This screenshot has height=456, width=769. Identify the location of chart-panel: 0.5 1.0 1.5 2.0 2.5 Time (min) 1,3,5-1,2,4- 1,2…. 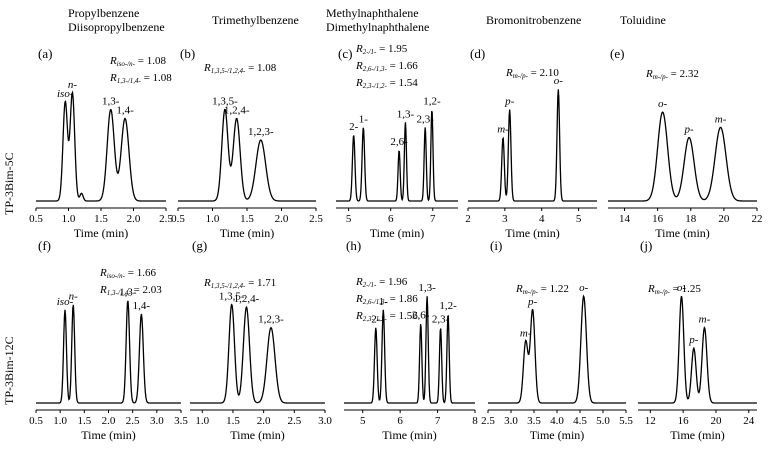
(247, 143).